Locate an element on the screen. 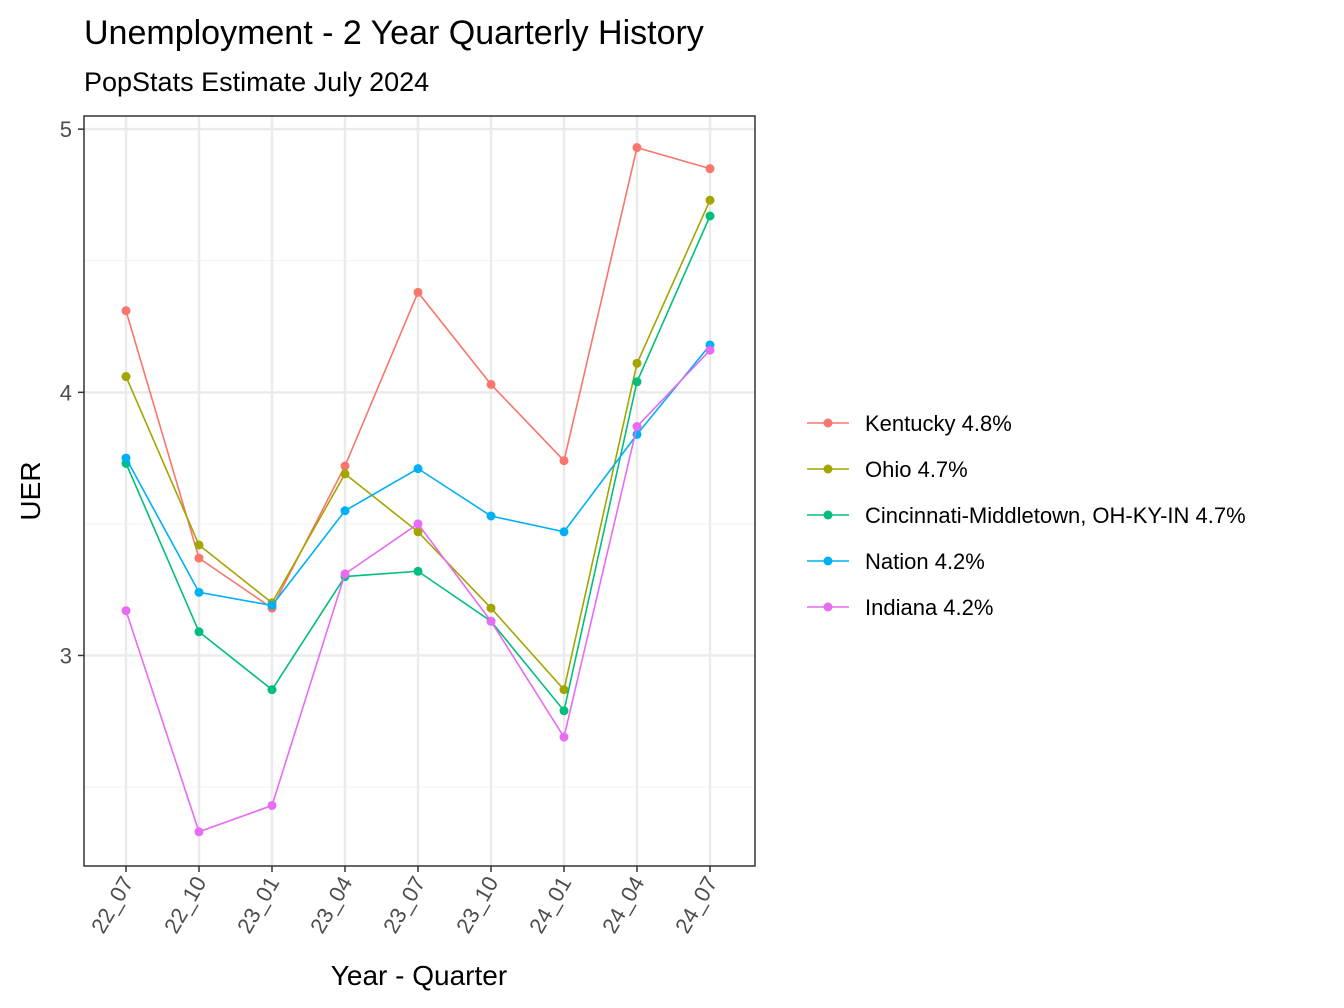 The height and width of the screenshot is (1008, 1344). y-axis-title: UER is located at coordinates (30, 490).